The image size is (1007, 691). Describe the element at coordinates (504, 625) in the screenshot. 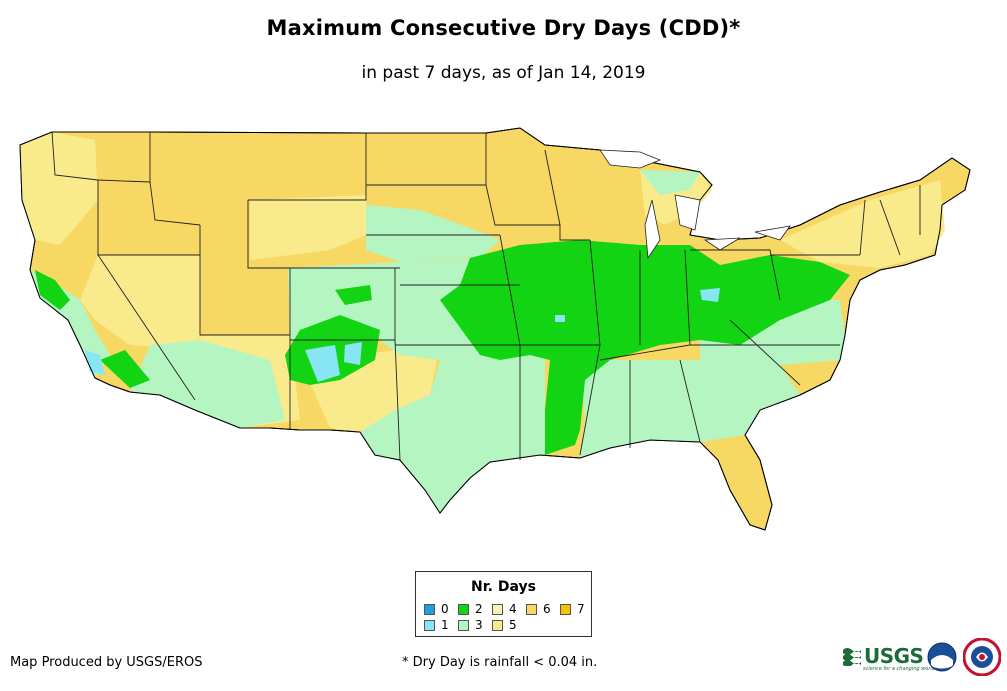

I see `legend-item-5: 5` at that location.